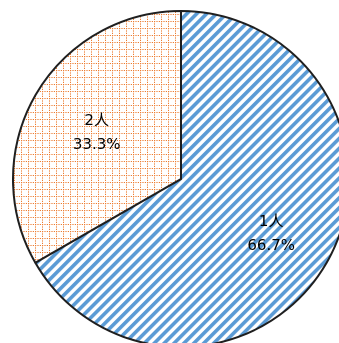  What do you see at coordinates (97, 144) in the screenshot?
I see `slice-percent-label: 33.3%` at bounding box center [97, 144].